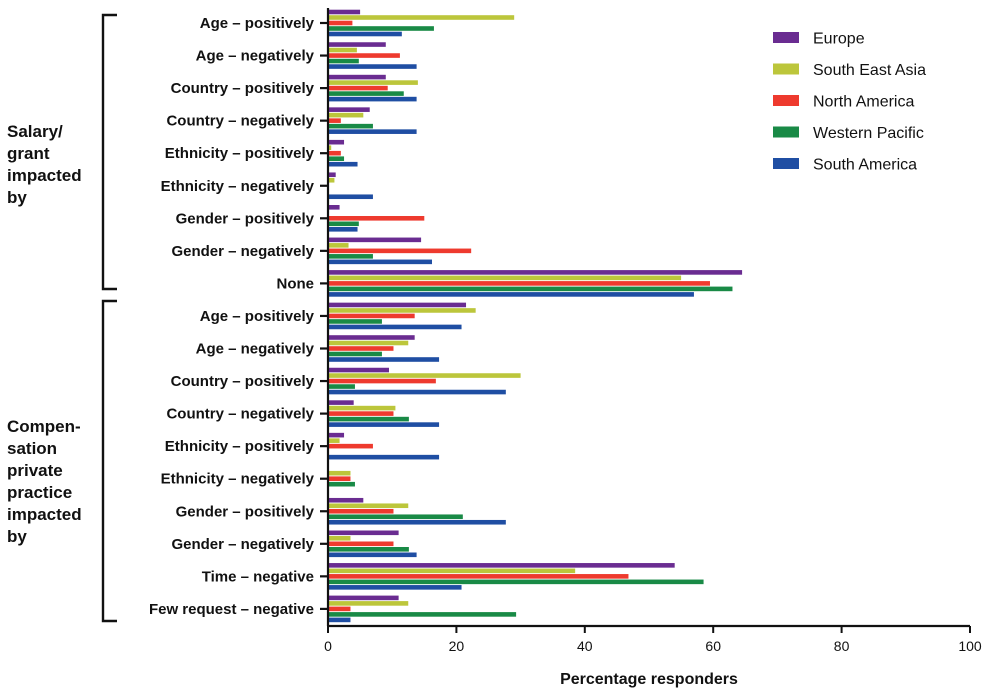 The image size is (992, 693). I want to click on x-axis-title: Percentage responders, so click(649, 679).